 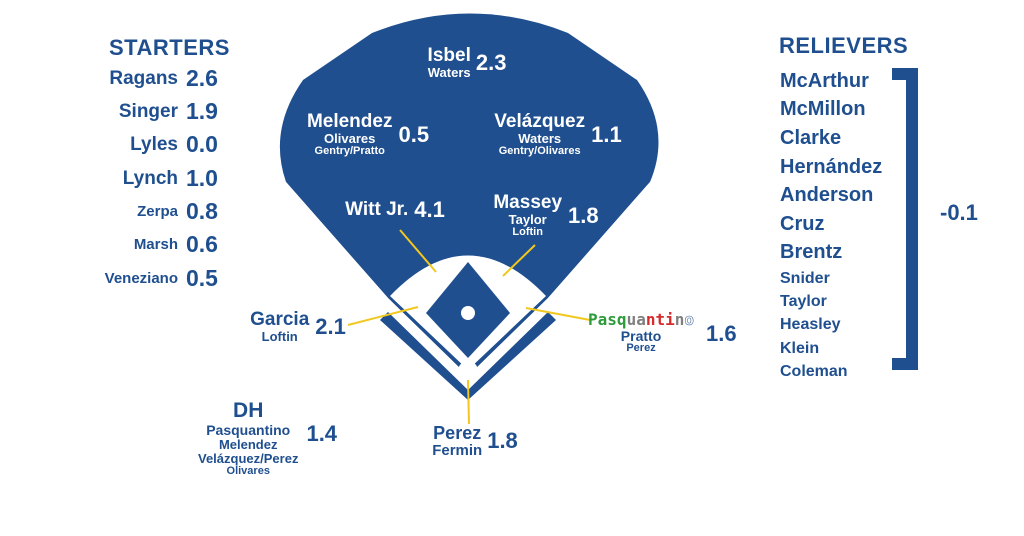 What do you see at coordinates (457, 433) in the screenshot?
I see `catcher-name: Perez` at bounding box center [457, 433].